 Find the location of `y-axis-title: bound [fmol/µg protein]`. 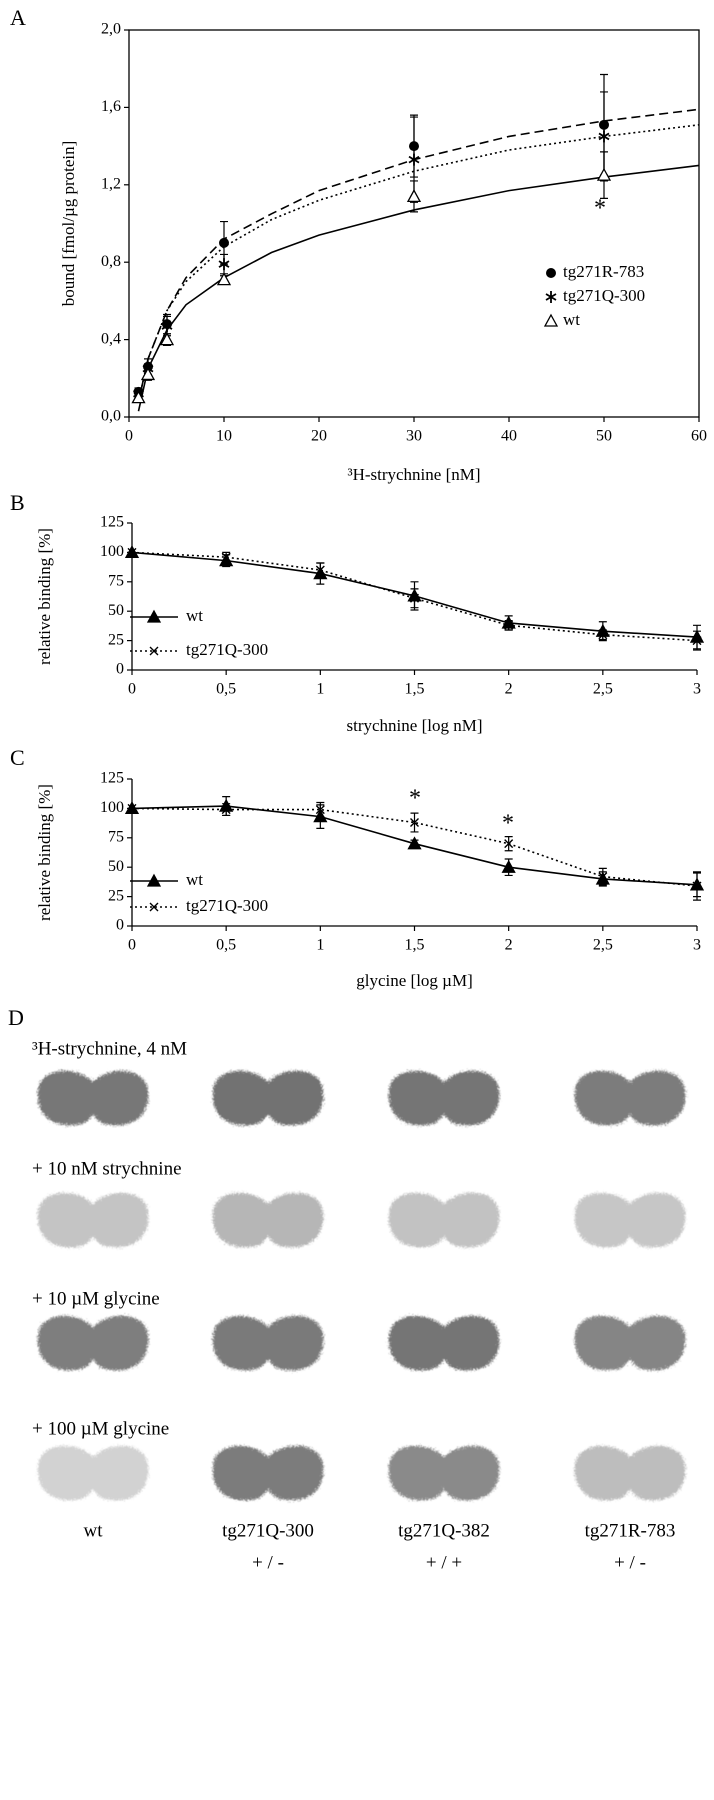

y-axis-title: bound [fmol/µg protein] is located at coordinates (68, 224).